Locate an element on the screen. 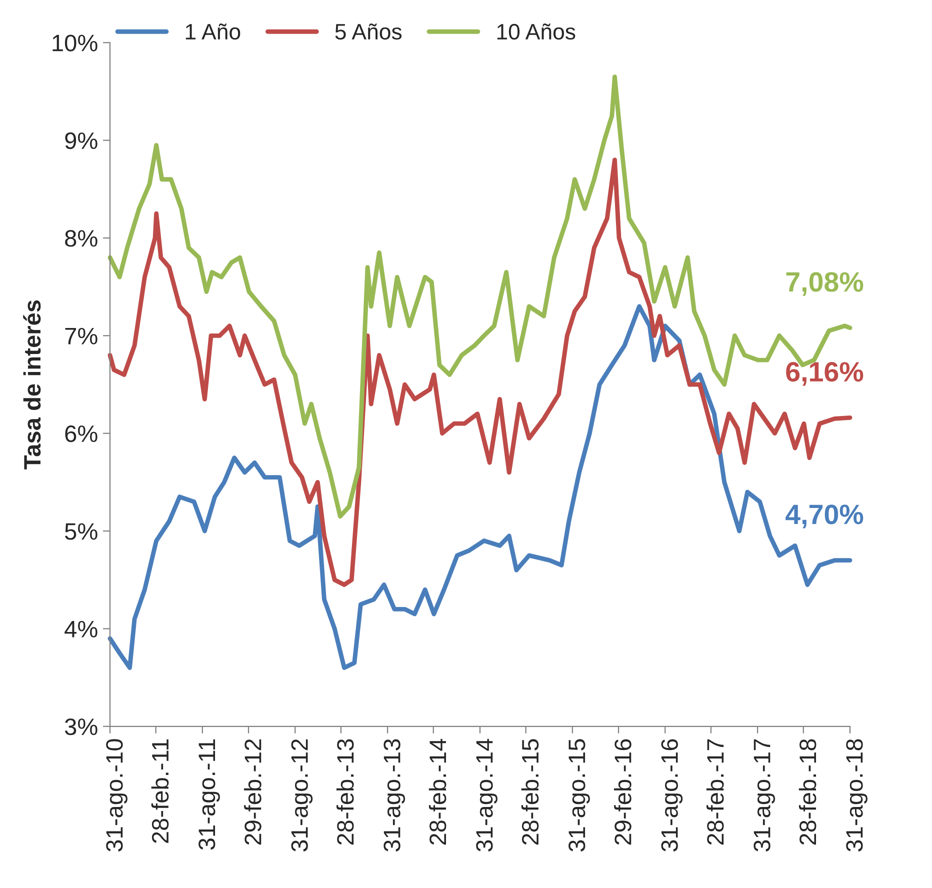  y-tick-label: 4% is located at coordinates (81, 629).